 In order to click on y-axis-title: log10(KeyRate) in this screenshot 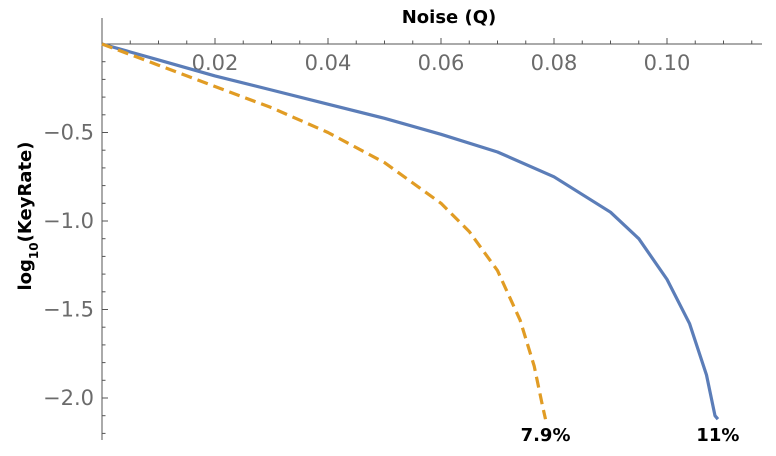, I will do `click(28, 216)`.